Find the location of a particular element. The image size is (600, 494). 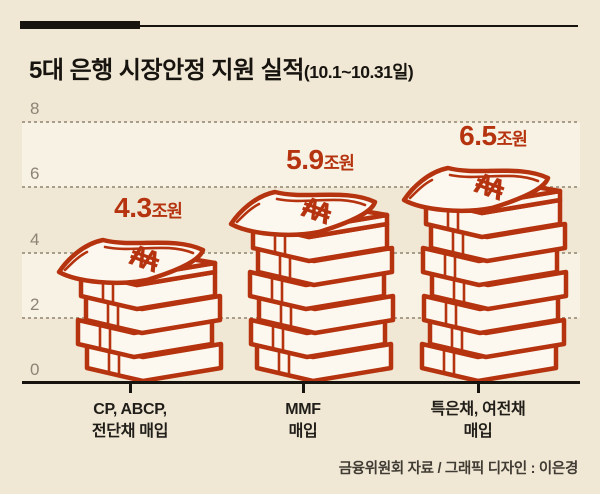

bar-value-label: 6.5조원 is located at coordinates (493, 136).